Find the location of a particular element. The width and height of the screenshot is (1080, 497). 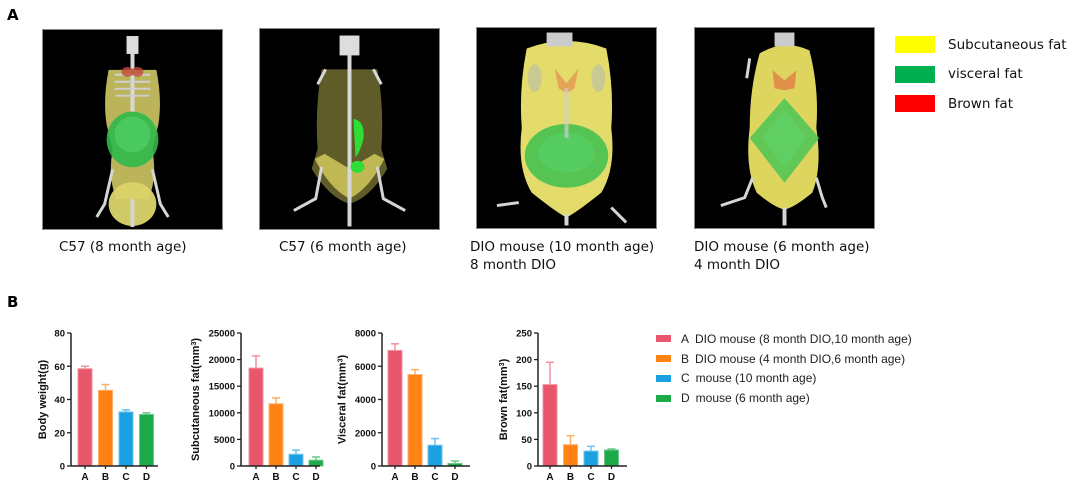

y-axis-label: Body weight(g) is located at coordinates (43, 399).